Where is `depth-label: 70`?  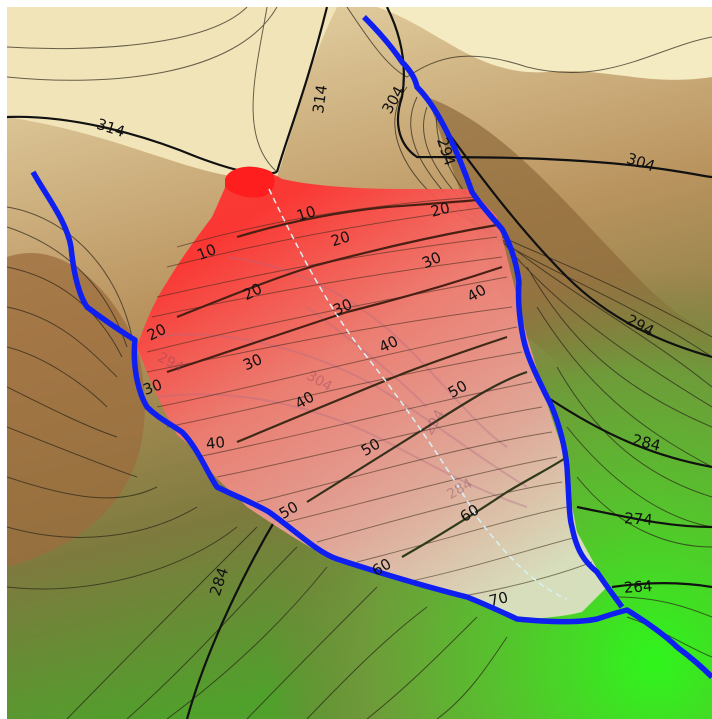
depth-label: 70 is located at coordinates (498, 599).